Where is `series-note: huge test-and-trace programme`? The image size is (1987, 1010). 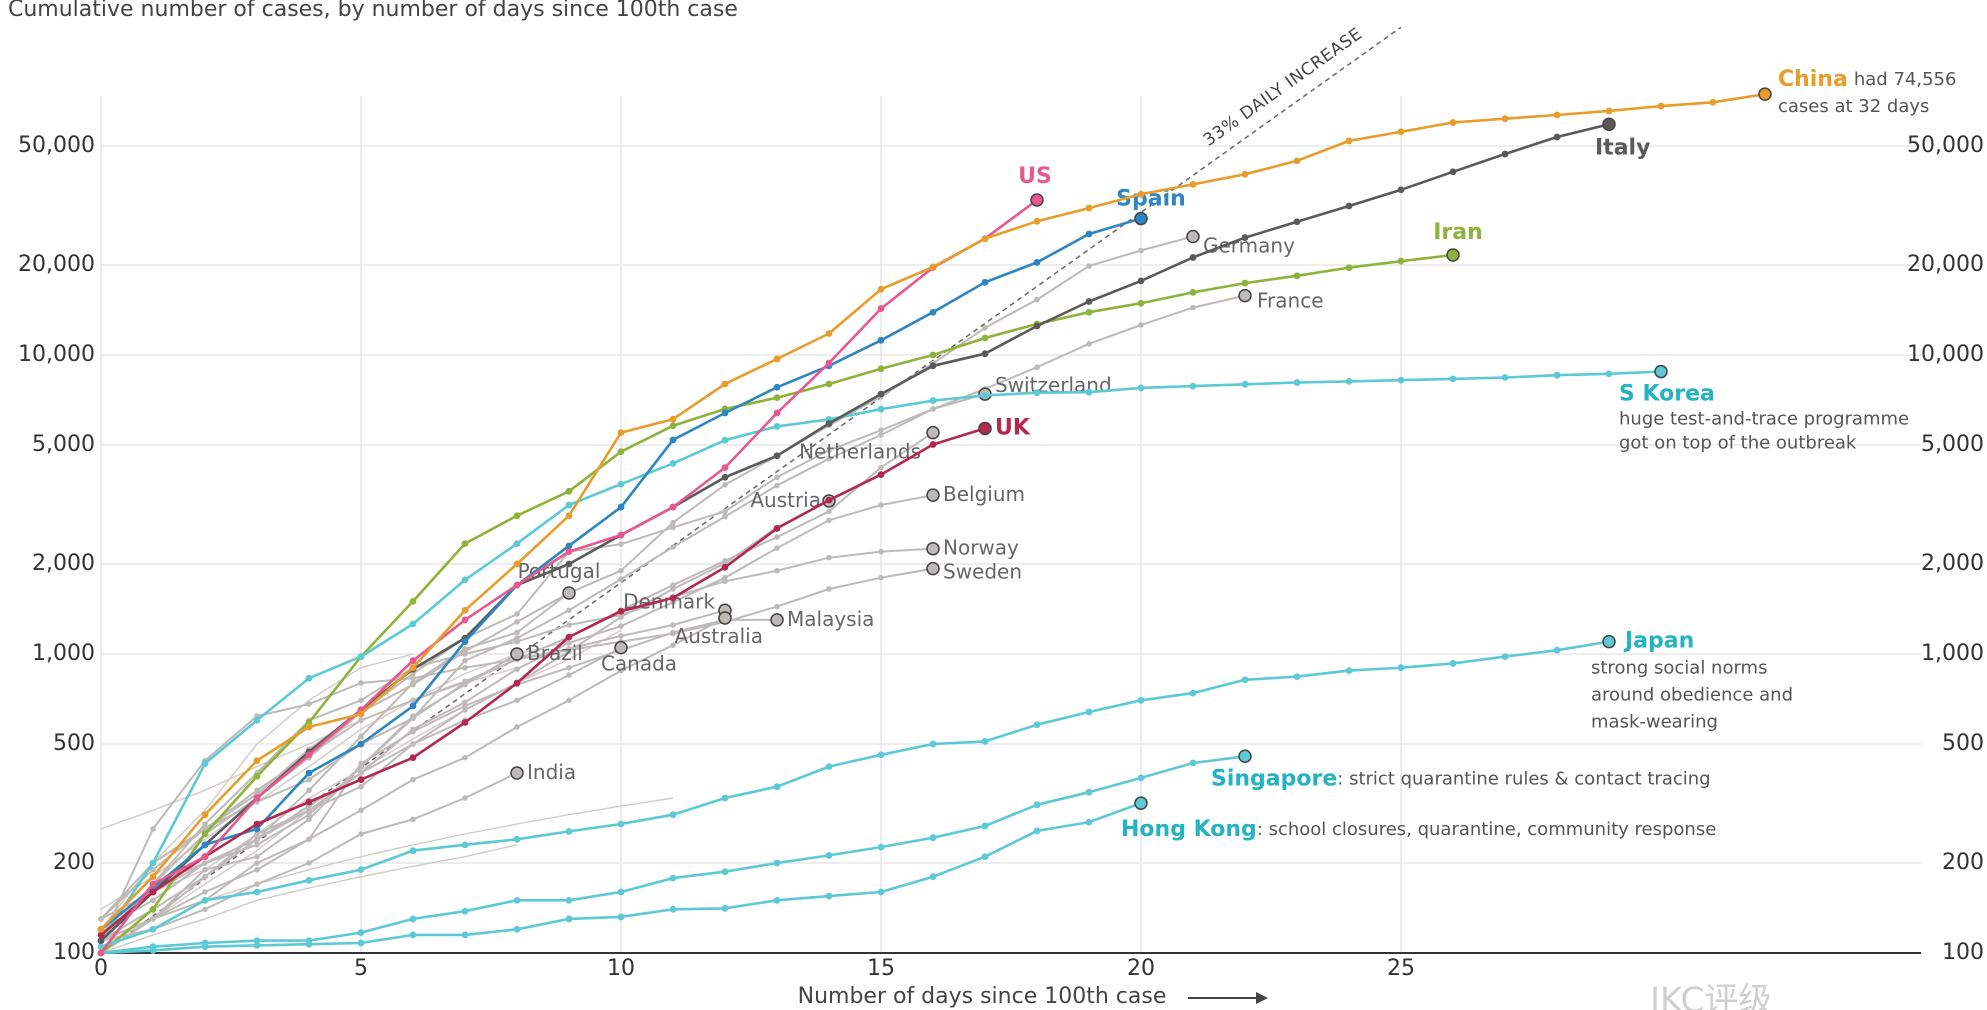
series-note: huge test-and-trace programme is located at coordinates (1764, 419).